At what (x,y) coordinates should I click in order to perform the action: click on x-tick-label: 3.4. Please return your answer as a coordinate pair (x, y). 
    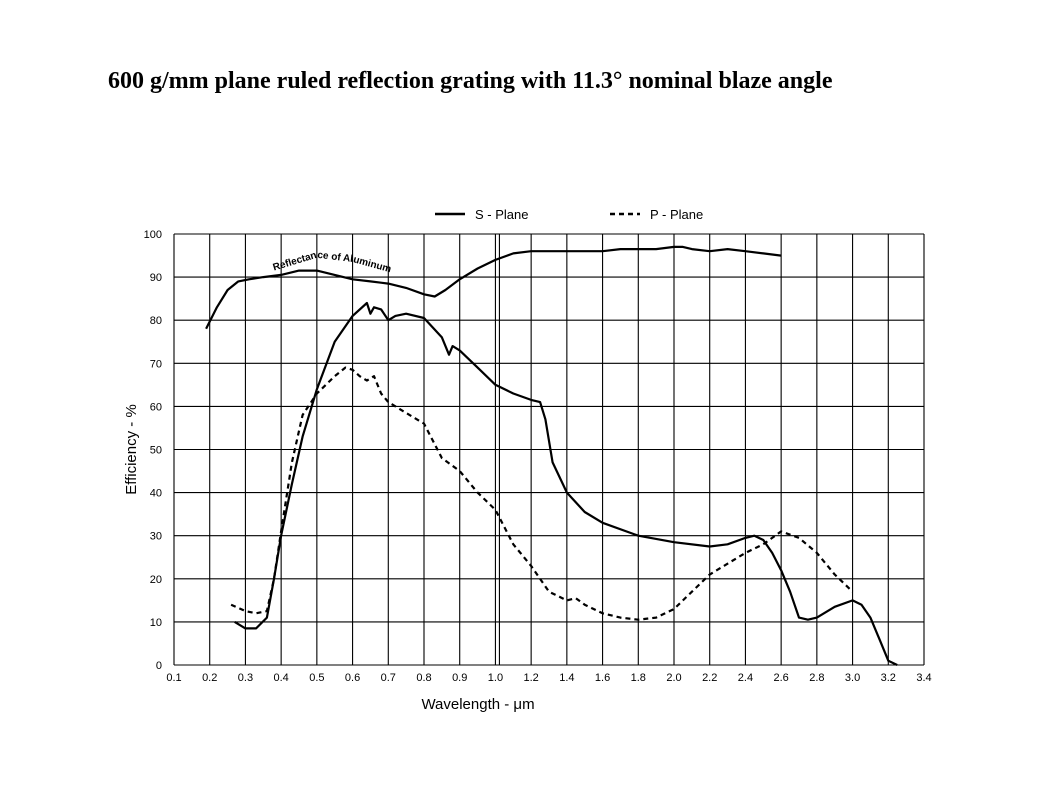
    Looking at the image, I should click on (923, 678).